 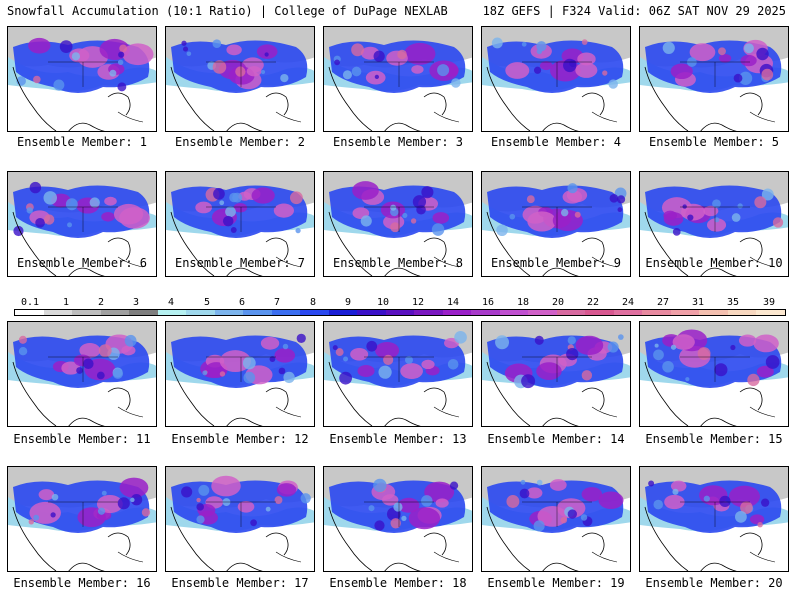 I want to click on ensemble-member-label: Ensemble Member: 3, so click(x=398, y=142).